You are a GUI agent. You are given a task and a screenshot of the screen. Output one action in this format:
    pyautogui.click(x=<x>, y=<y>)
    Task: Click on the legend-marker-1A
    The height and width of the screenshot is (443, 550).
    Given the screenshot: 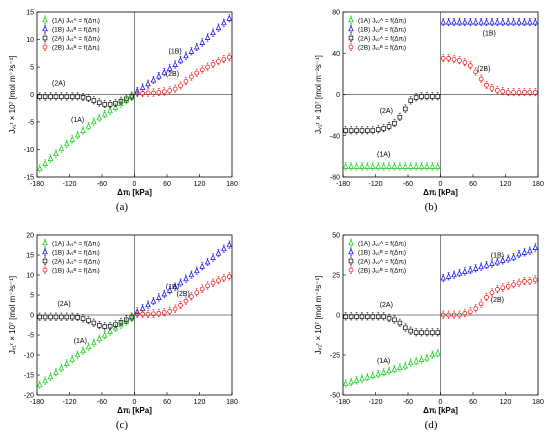 What is the action you would take?
    pyautogui.click(x=45, y=19)
    